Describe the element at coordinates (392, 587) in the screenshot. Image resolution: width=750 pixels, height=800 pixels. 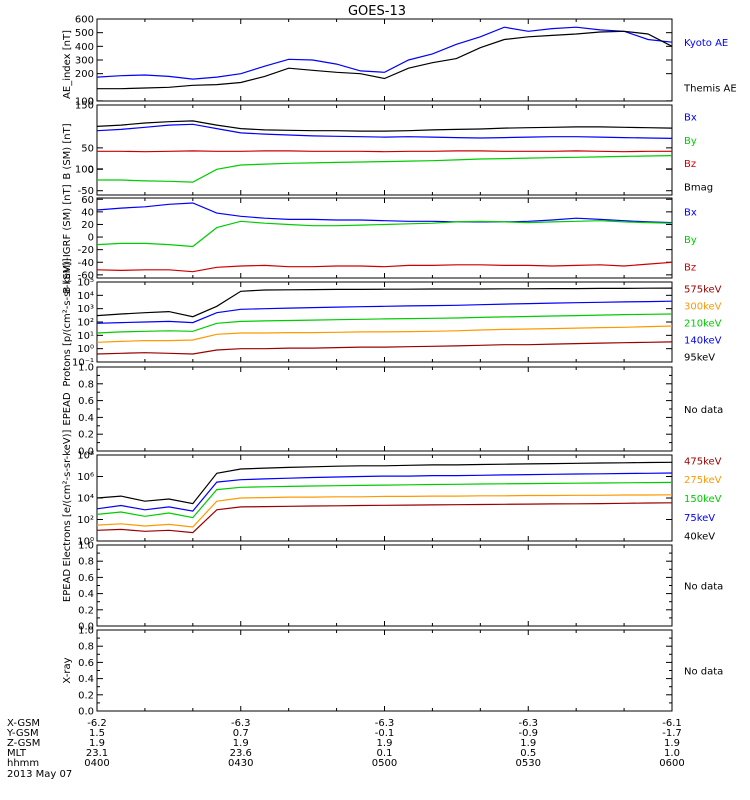
I see `panel-7: 0.0 0.2 0.4 0.6 0.8 1.0 EPEAD No data` at that location.